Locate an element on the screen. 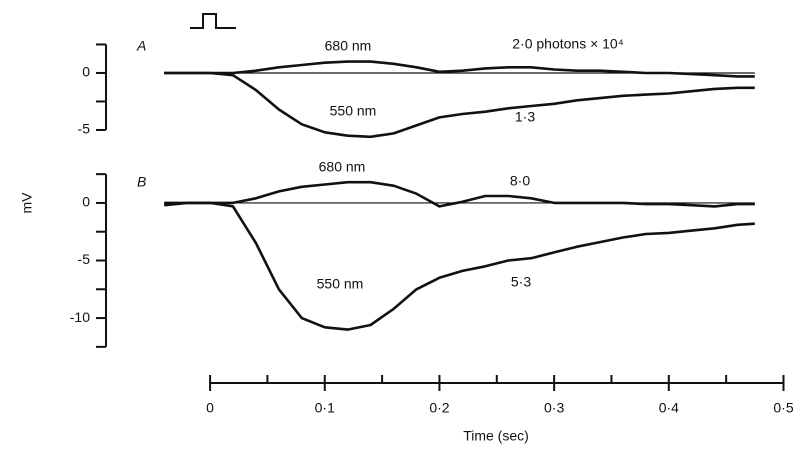 Image resolution: width=801 pixels, height=450 pixels. annotation: A is located at coordinates (141, 46).